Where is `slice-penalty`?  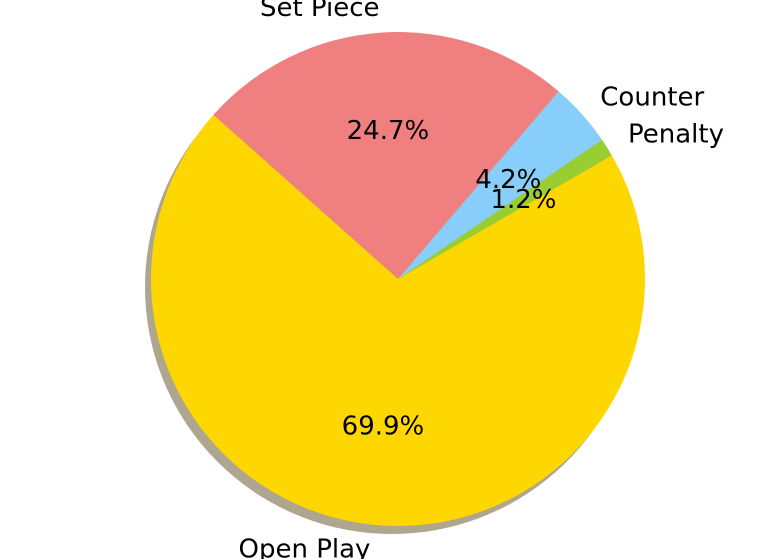
slice-penalty is located at coordinates (505, 209).